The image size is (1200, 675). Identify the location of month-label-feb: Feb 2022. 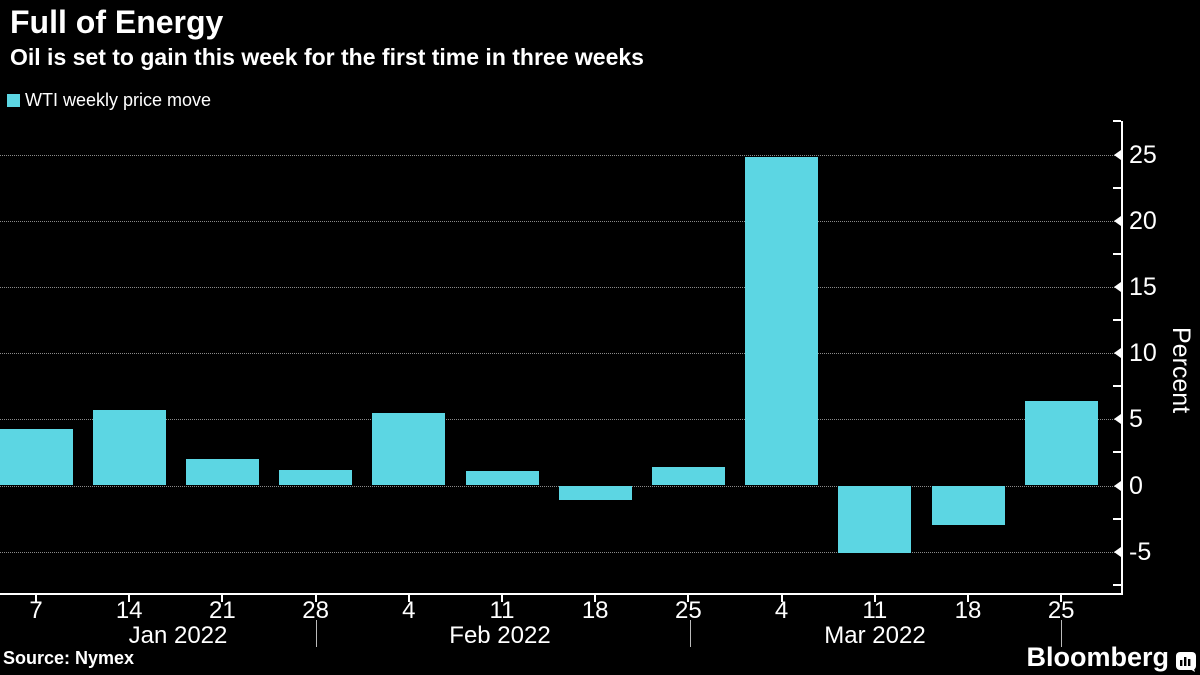
(500, 635).